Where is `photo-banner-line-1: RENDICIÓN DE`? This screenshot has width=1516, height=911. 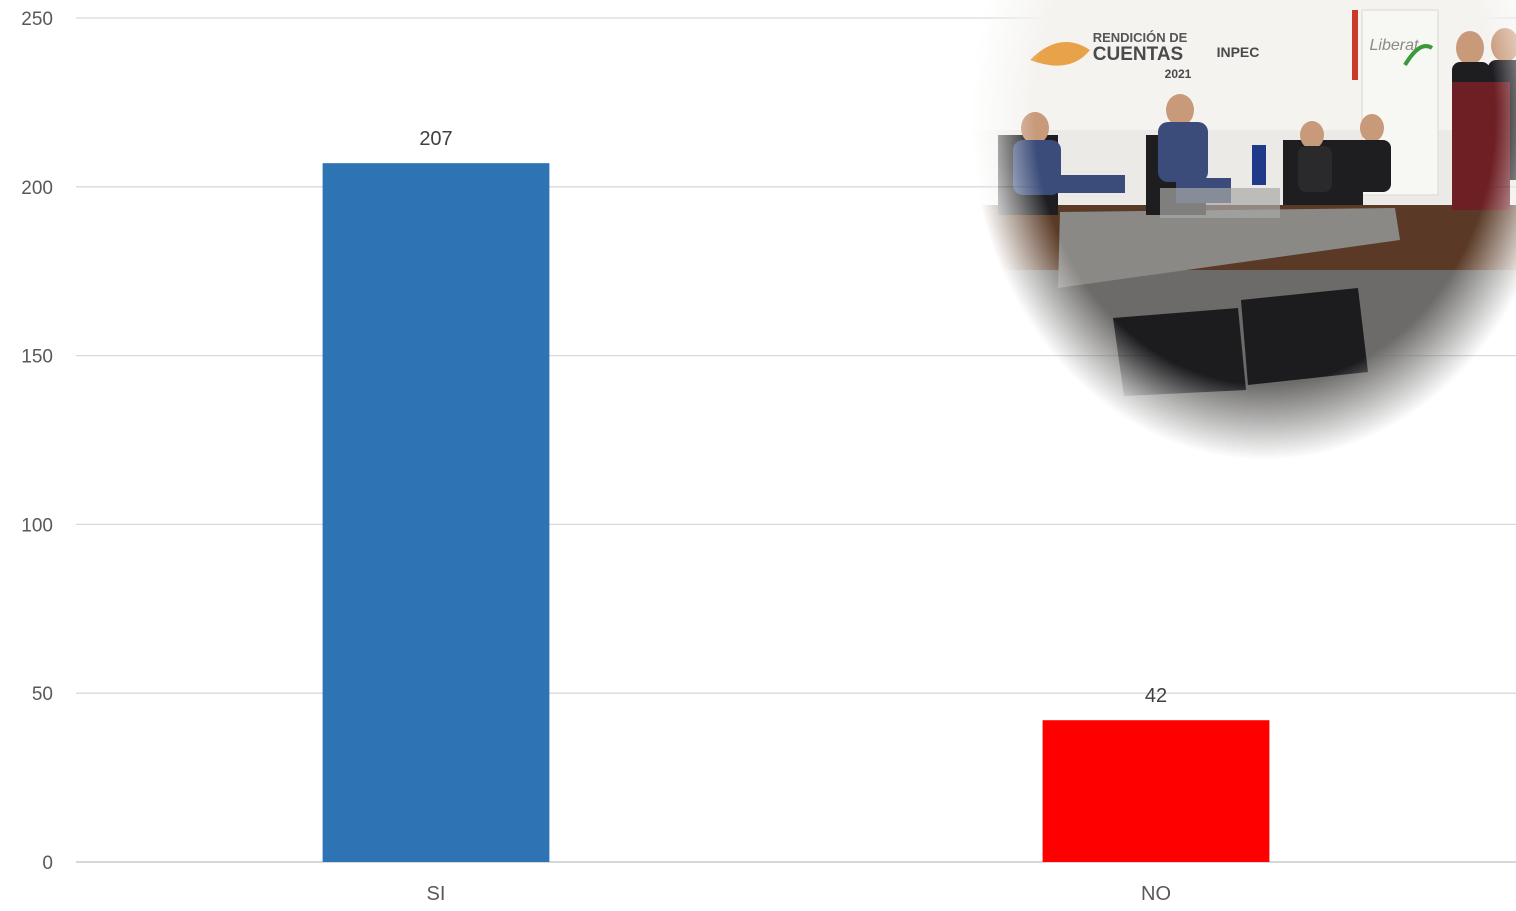 photo-banner-line-1: RENDICIÓN DE is located at coordinates (1140, 37).